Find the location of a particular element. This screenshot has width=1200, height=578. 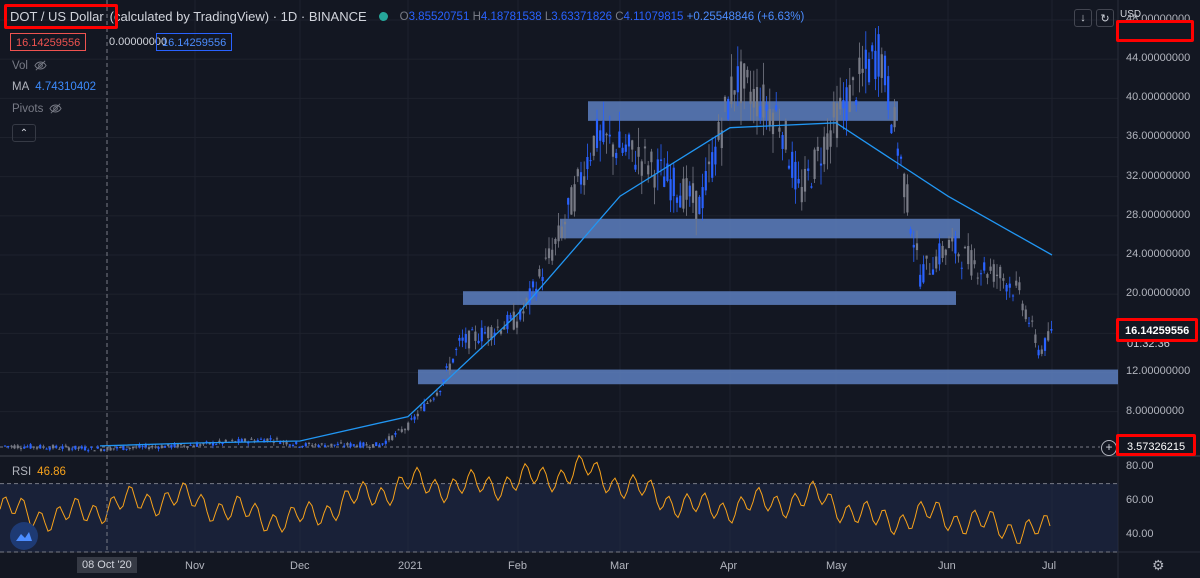

price-axis-label: 20.00000000 is located at coordinates (1158, 293).